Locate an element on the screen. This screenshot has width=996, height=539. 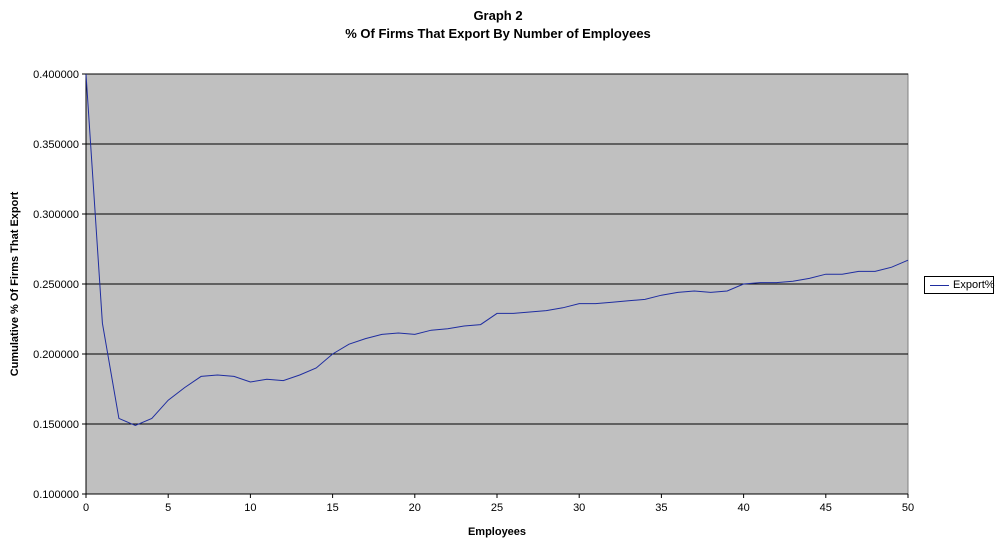
x-tick-label: 45 is located at coordinates (826, 508).